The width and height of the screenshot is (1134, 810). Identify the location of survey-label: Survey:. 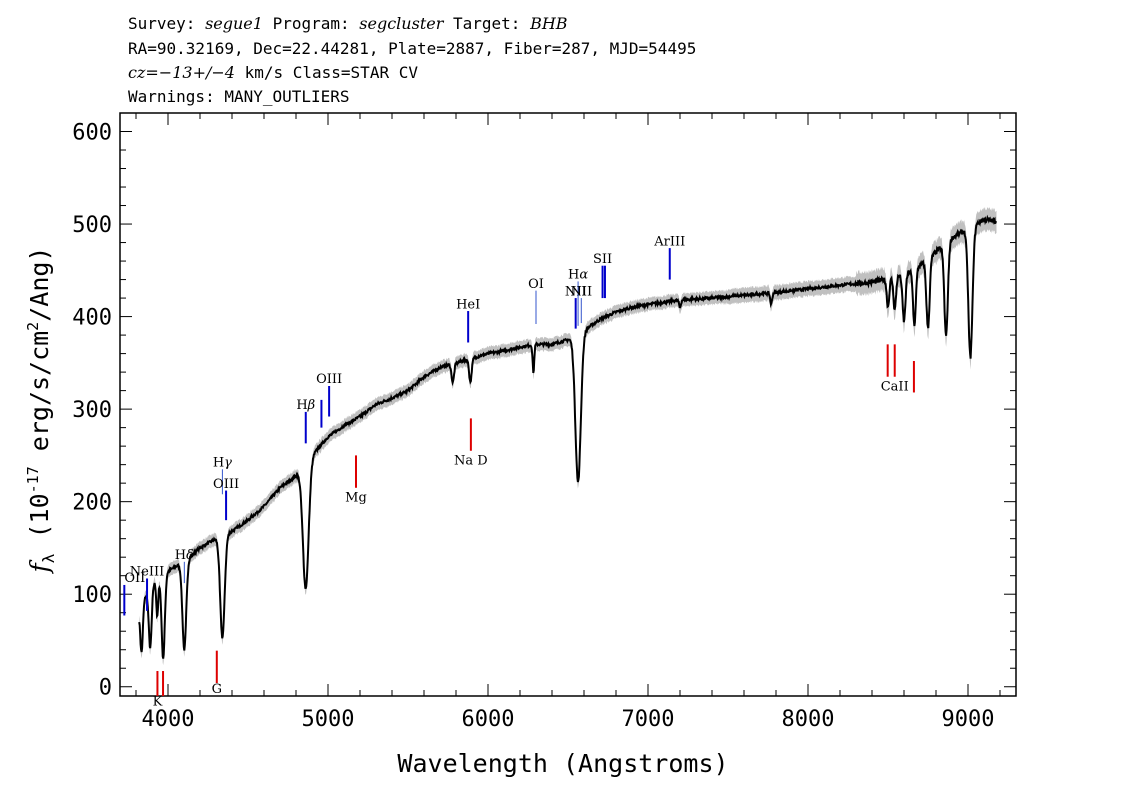
(162, 23).